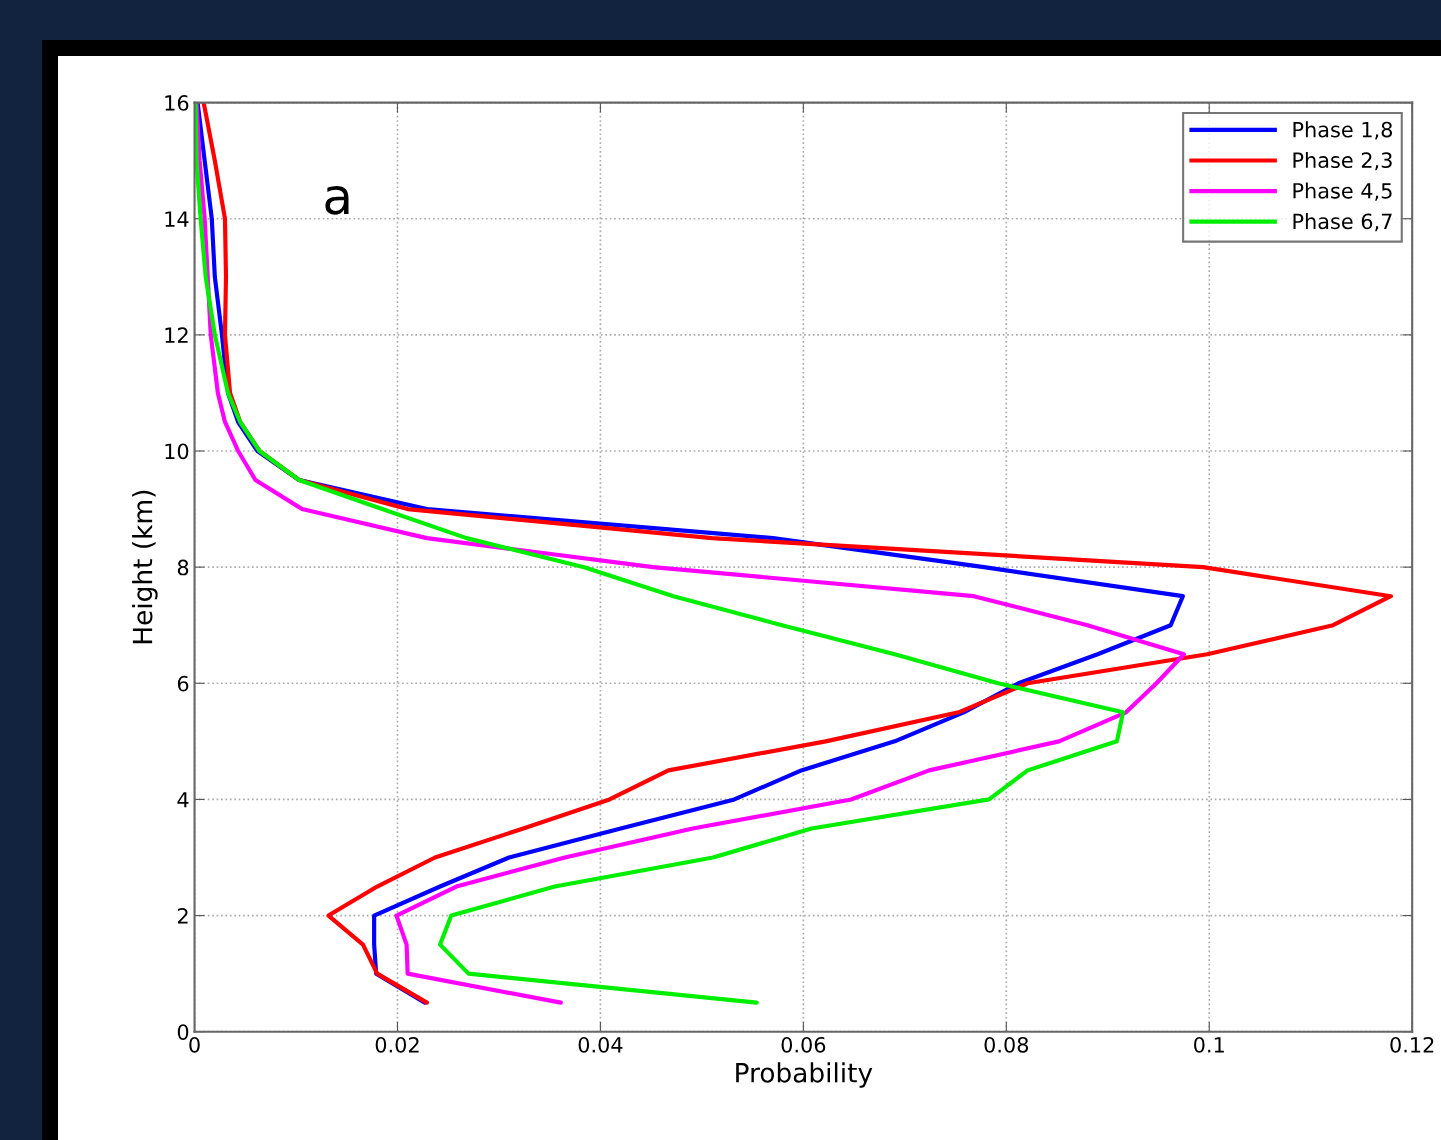 The width and height of the screenshot is (1441, 1140). What do you see at coordinates (1006, 1044) in the screenshot?
I see `x-tick-label: 0.08` at bounding box center [1006, 1044].